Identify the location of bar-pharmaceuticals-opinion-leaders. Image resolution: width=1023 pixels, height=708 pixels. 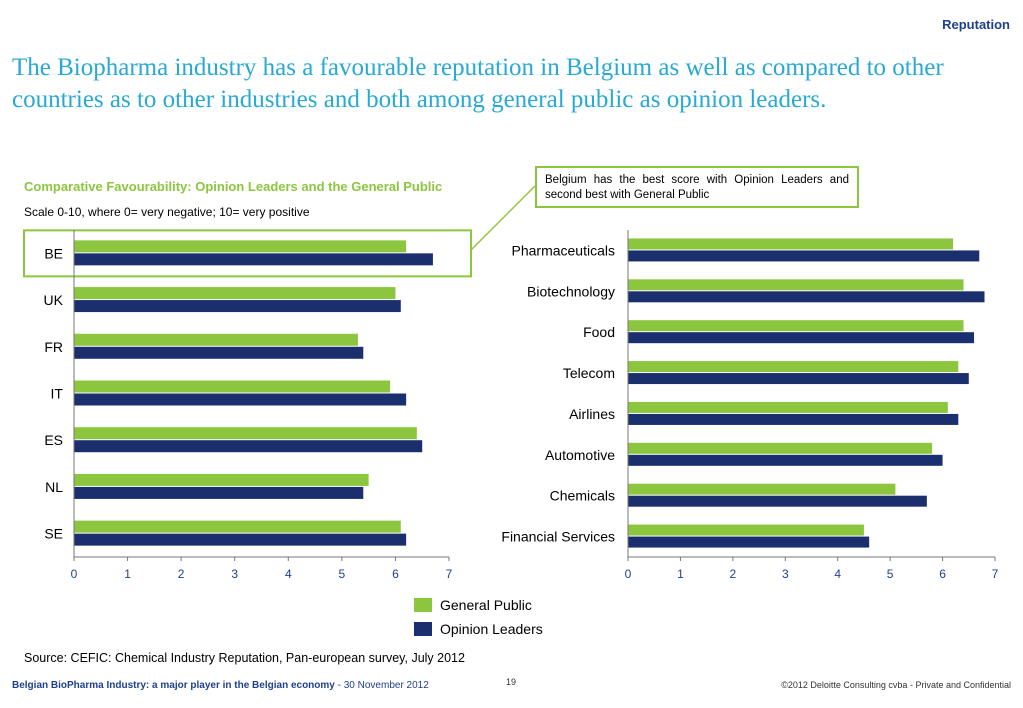
(804, 256).